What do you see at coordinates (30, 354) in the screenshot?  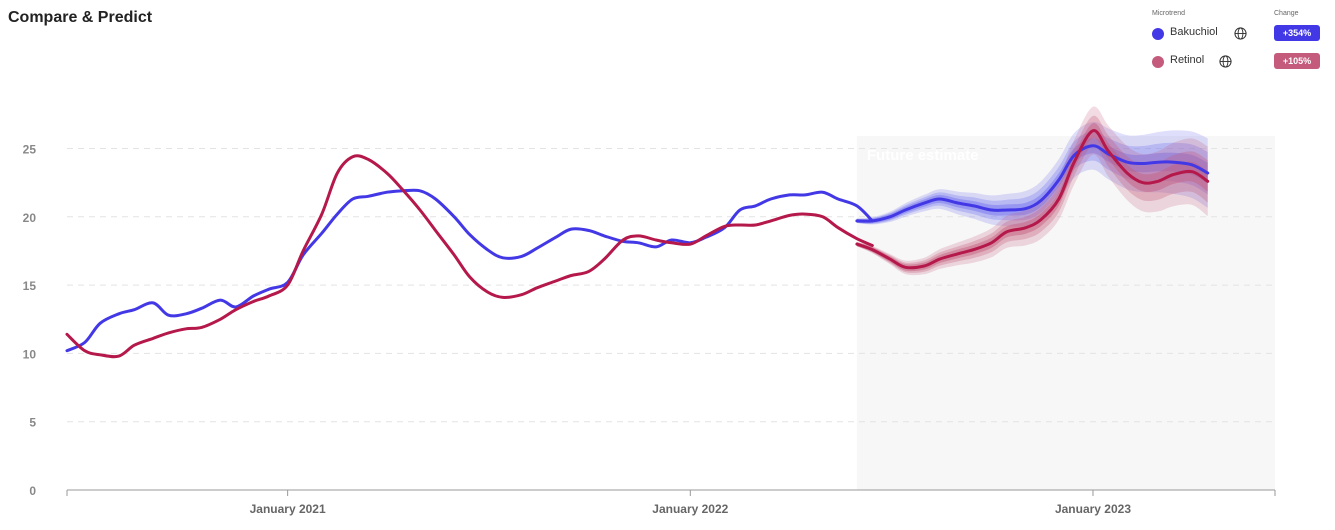 I see `y-tick-label: 10` at bounding box center [30, 354].